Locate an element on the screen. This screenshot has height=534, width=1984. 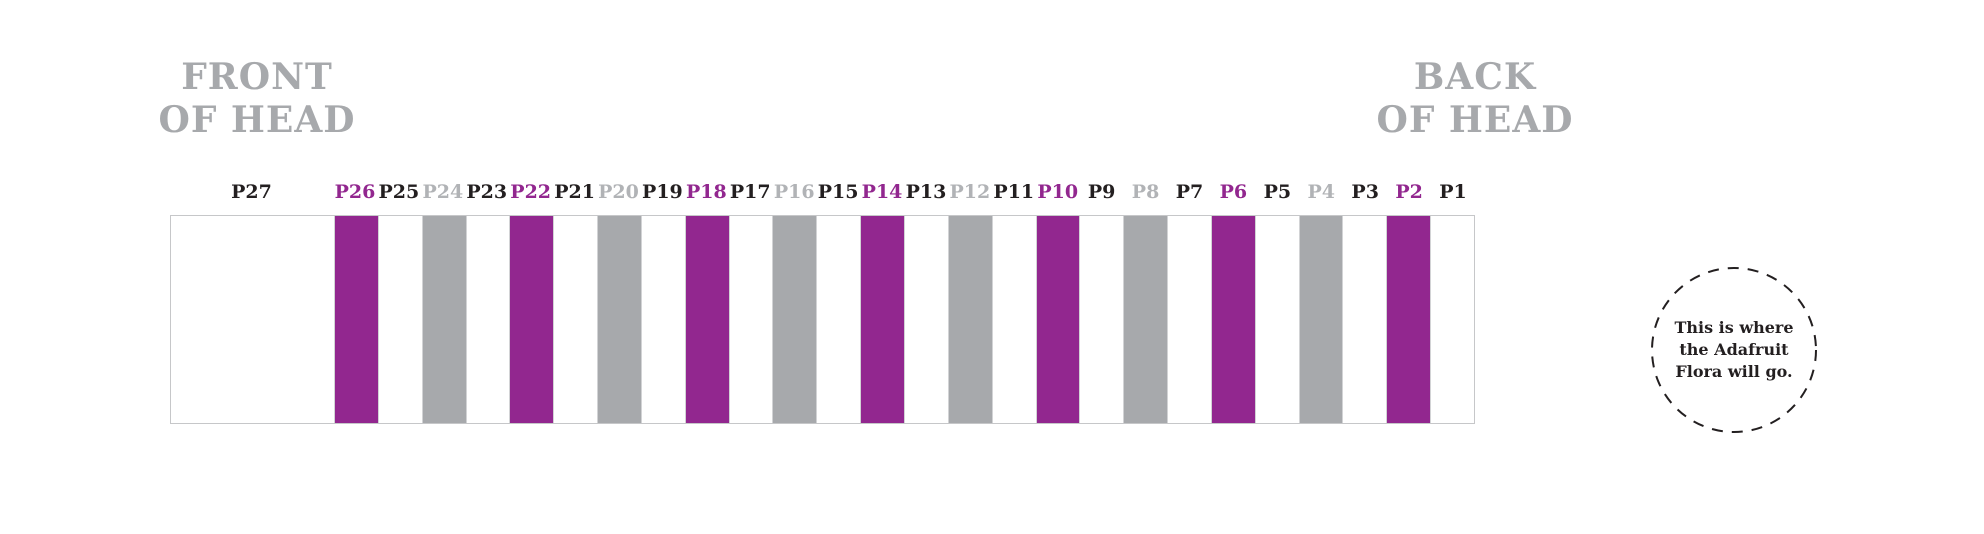
pin-label-p18: P18 is located at coordinates (706, 192).